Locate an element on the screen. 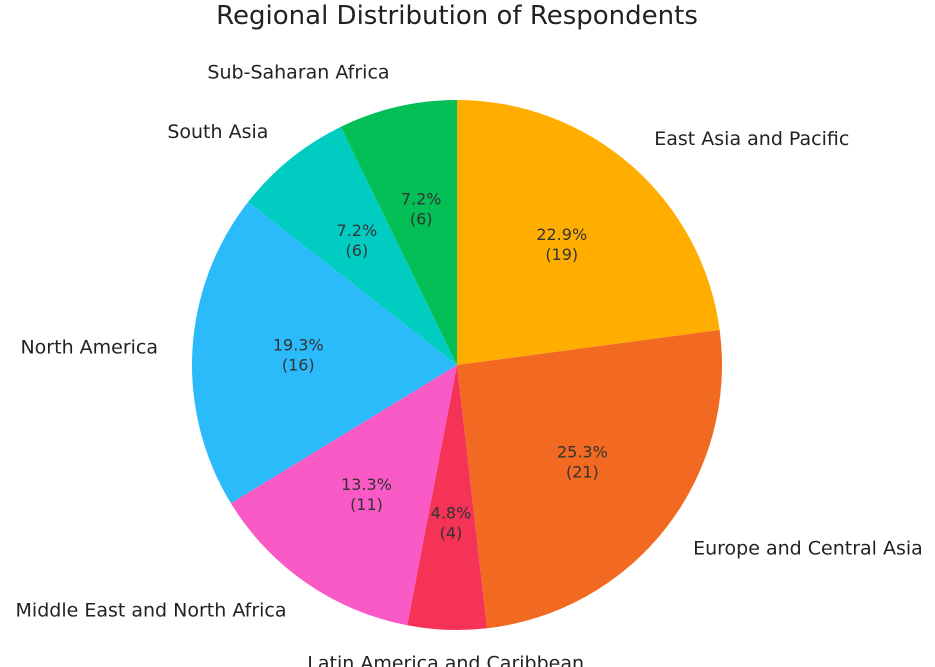 This screenshot has width=935, height=667. category-label-europe-and-central-asia: Europe and Central Asia is located at coordinates (808, 549).